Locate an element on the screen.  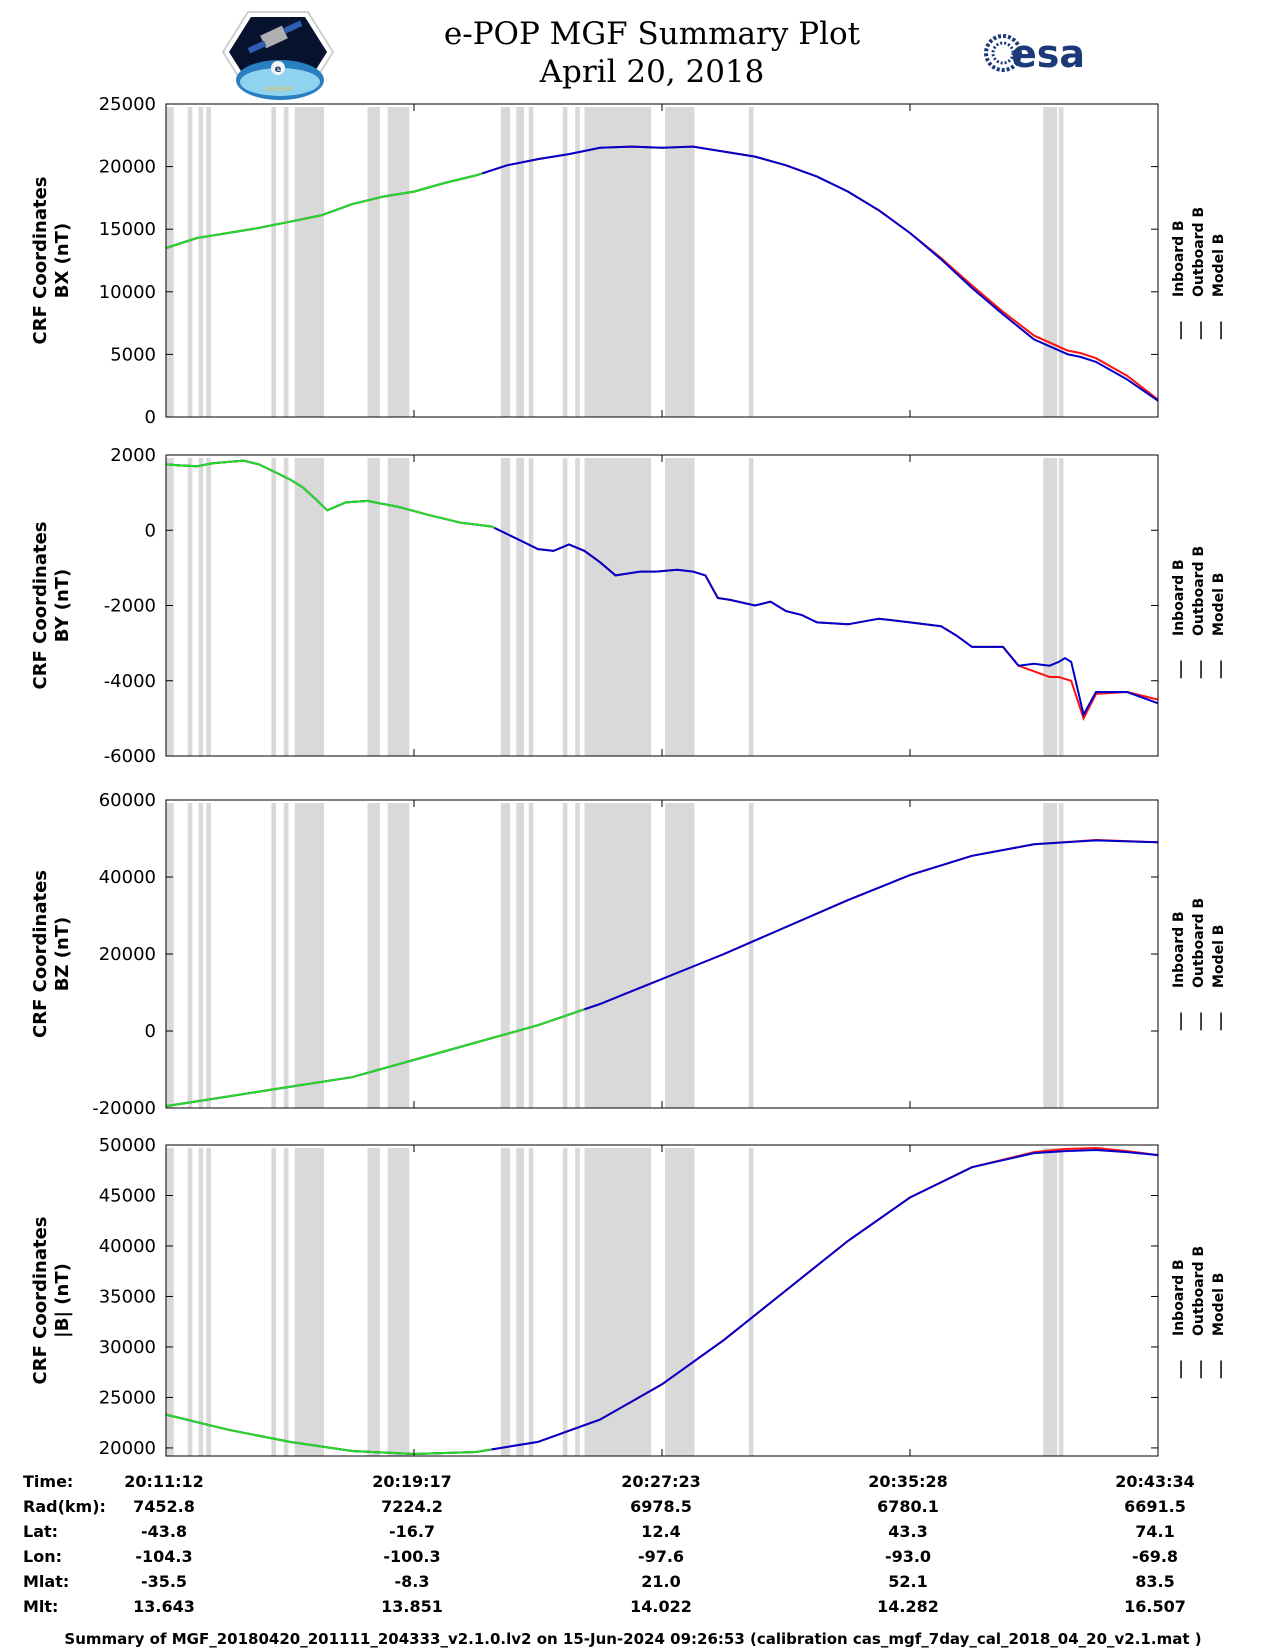
ephemeris-cell: 74.1 is located at coordinates (1154, 1531).